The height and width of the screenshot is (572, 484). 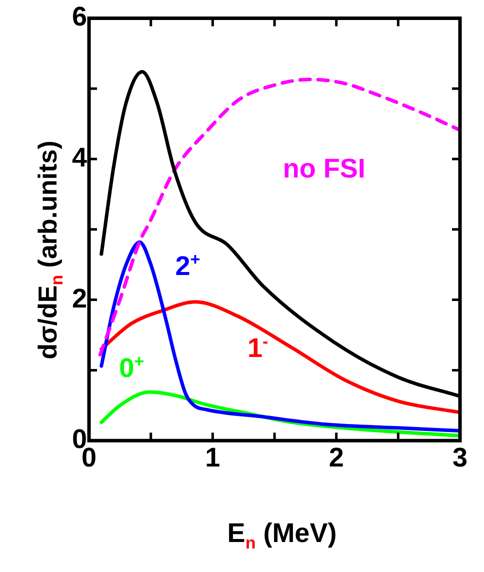 What do you see at coordinates (80, 298) in the screenshot?
I see `y-tick-label: 2` at bounding box center [80, 298].